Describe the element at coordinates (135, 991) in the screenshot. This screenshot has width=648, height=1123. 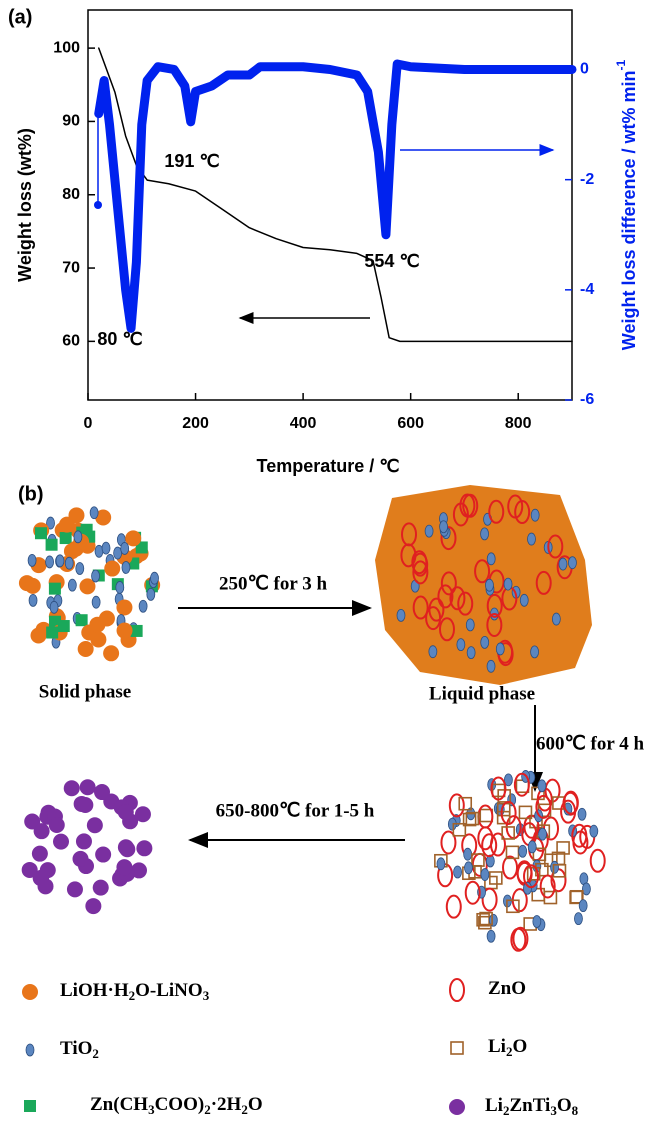
I see `legend-label: LiOH·H2O-LiNO3` at that location.